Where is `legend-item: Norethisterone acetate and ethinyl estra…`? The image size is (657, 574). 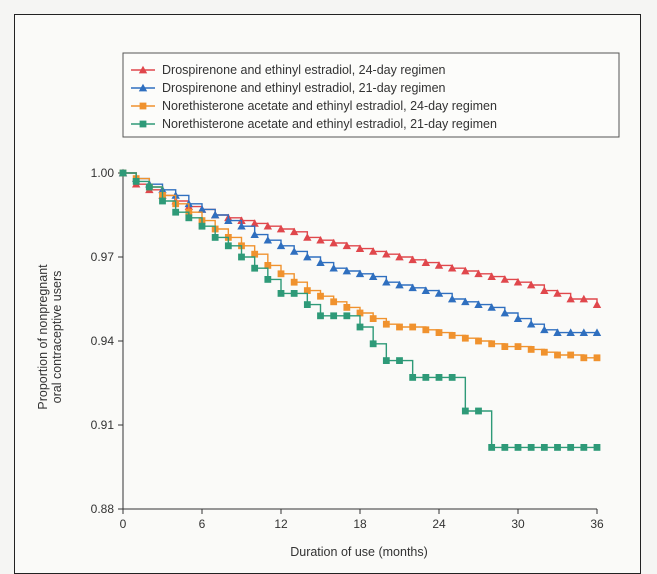
legend-item: Norethisterone acetate and ethinyl estra… is located at coordinates (314, 106).